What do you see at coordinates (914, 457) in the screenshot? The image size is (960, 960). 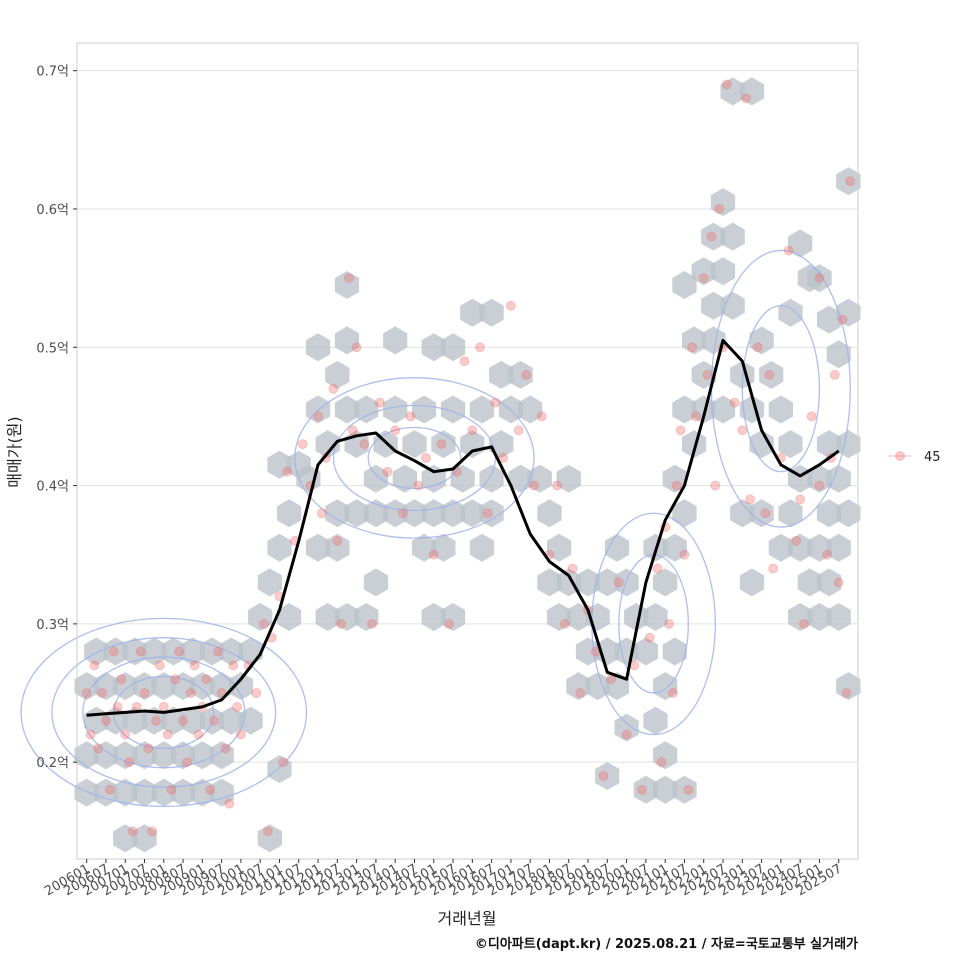 I see `legend: 45` at bounding box center [914, 457].